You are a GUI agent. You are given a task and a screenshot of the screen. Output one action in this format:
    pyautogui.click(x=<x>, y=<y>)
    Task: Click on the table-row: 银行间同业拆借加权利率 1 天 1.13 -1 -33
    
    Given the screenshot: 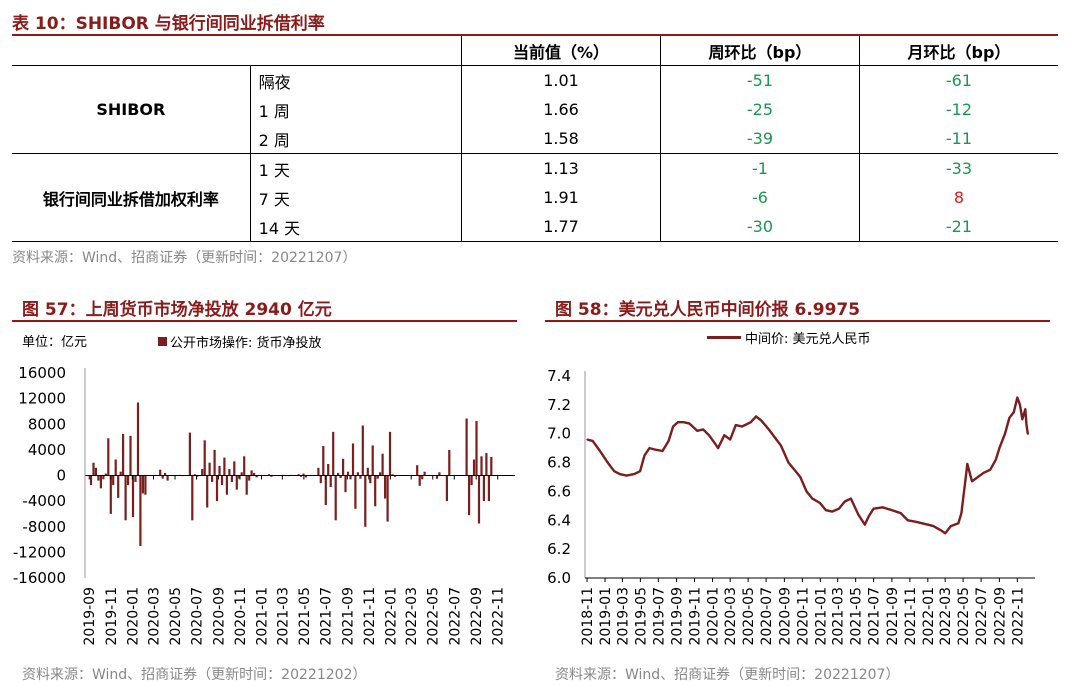 What is the action you would take?
    pyautogui.click(x=535, y=197)
    